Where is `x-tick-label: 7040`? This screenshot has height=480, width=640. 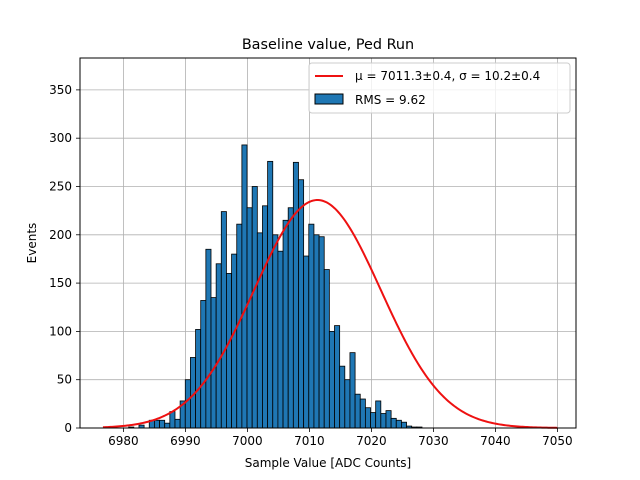 x-tick-label: 7040 is located at coordinates (495, 441).